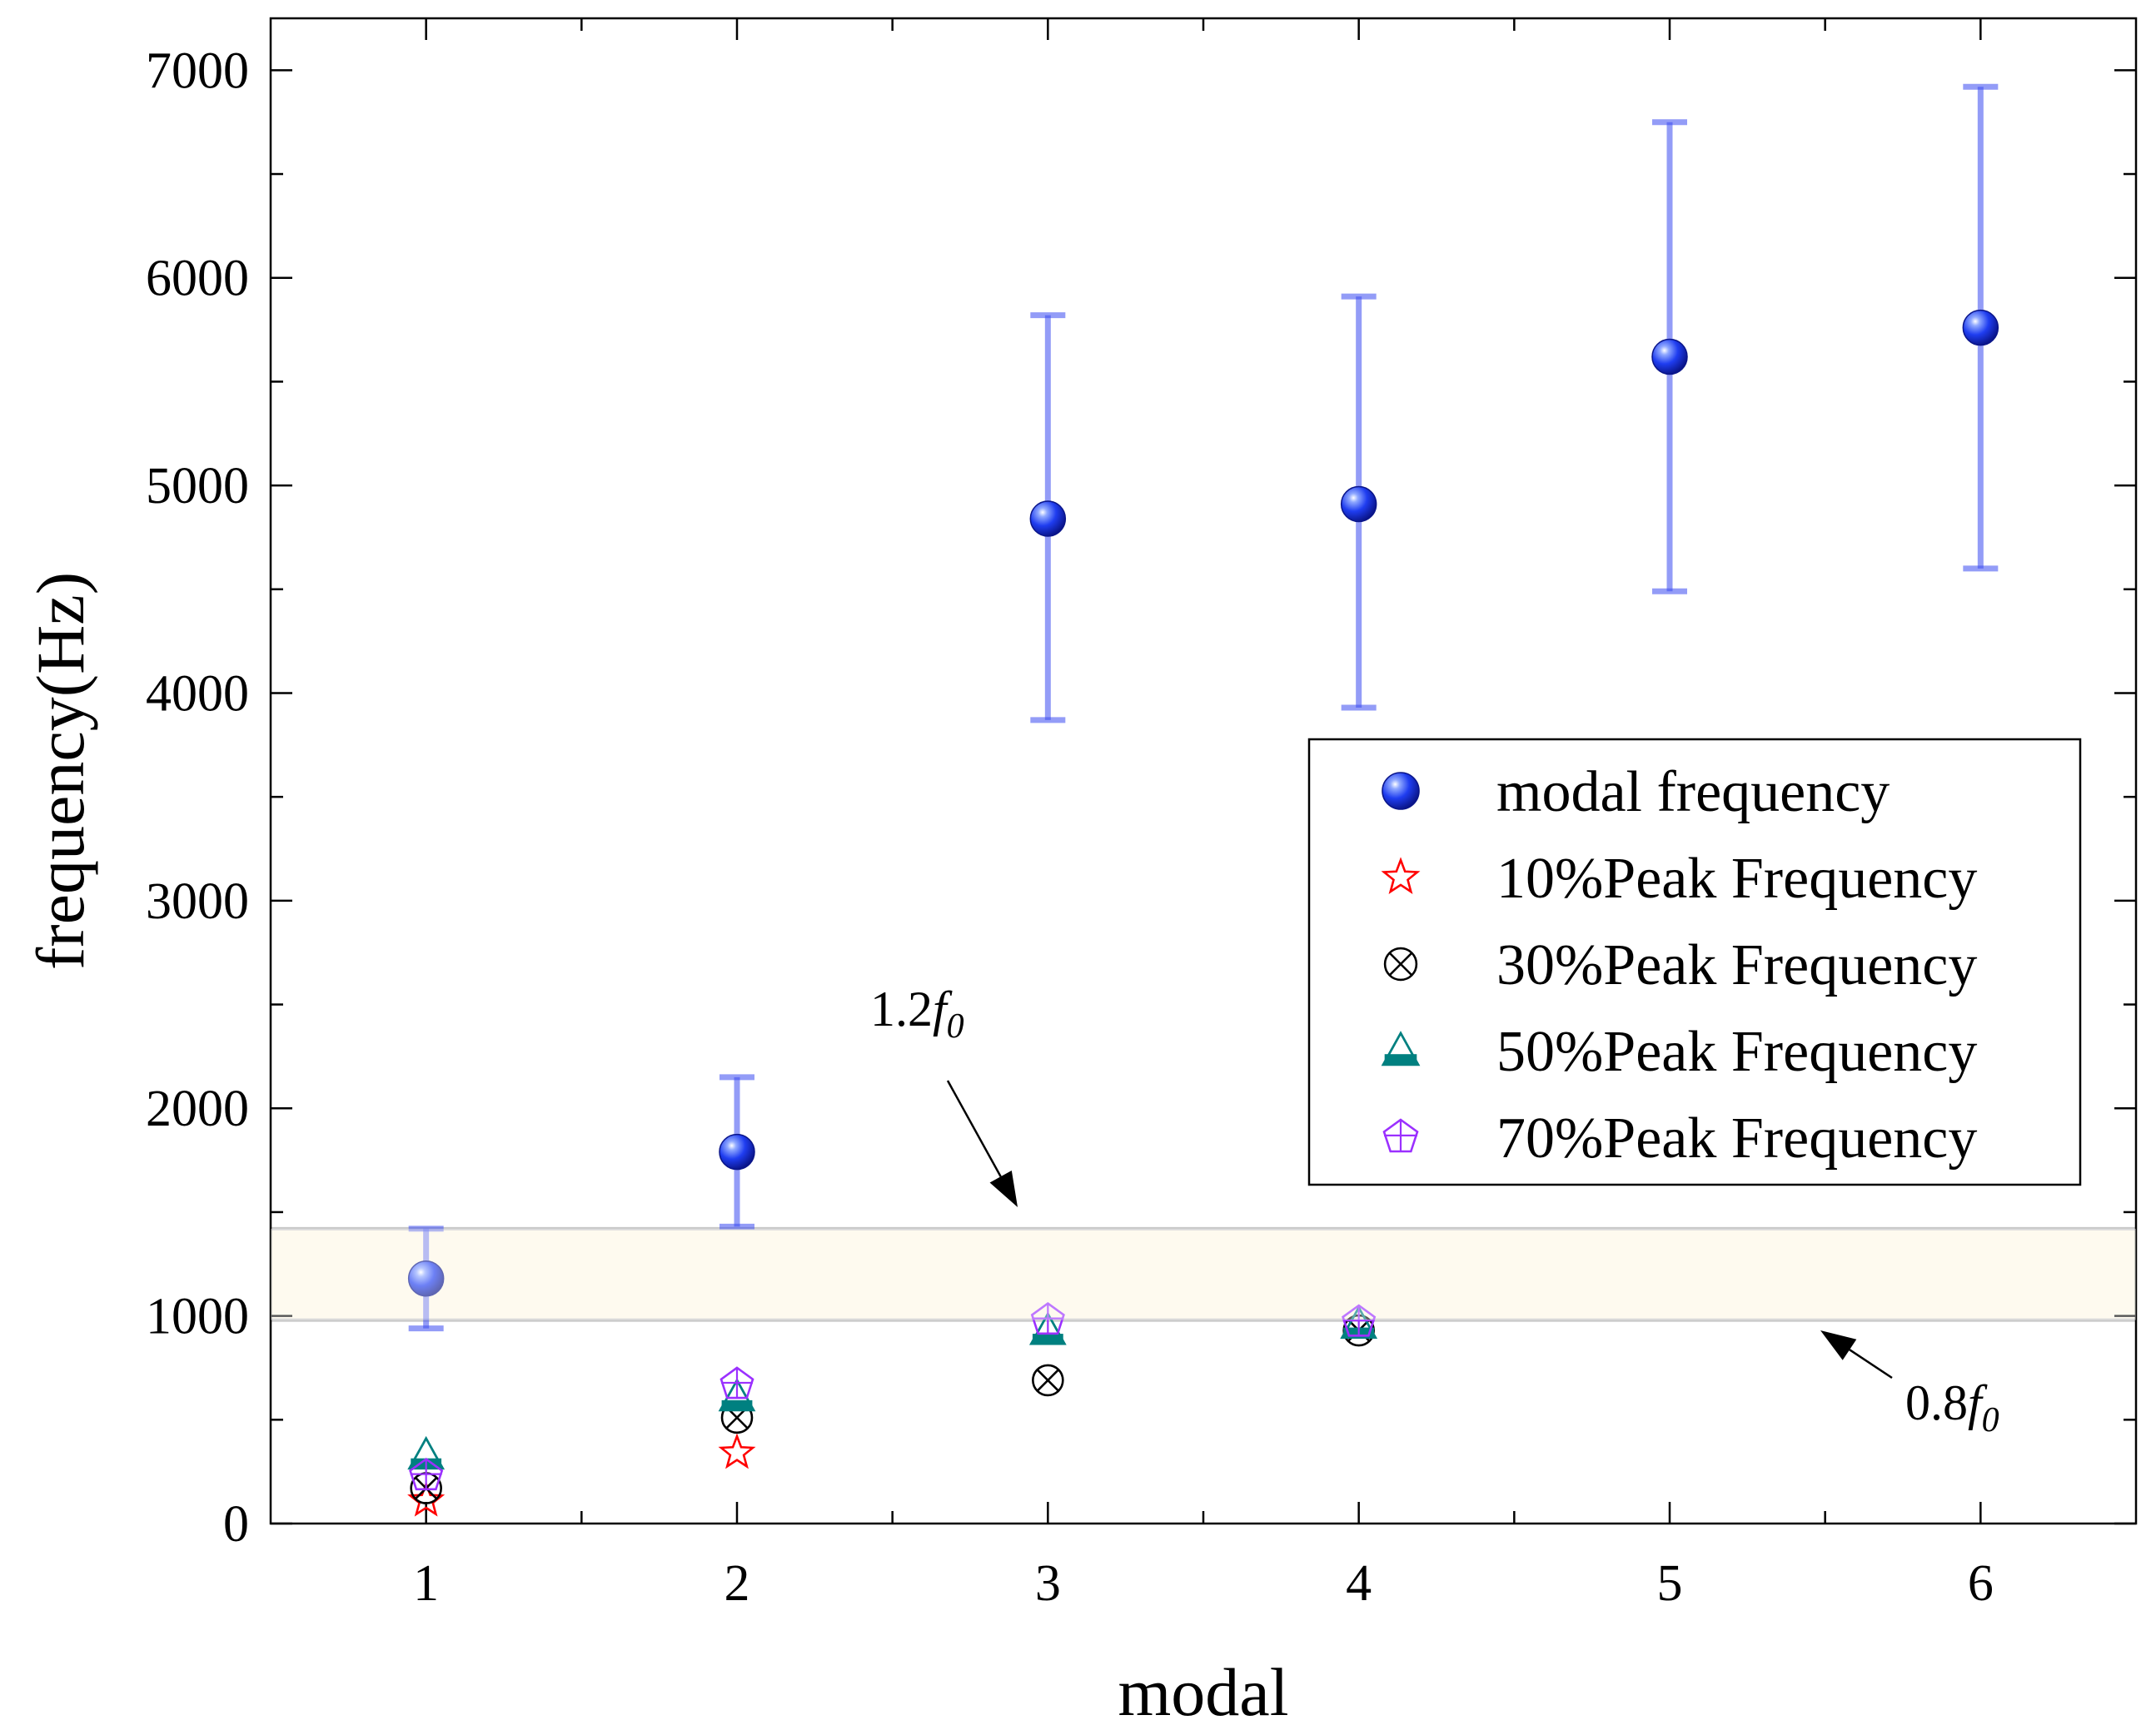  I want to click on y-tick-label: 2000, so click(197, 1109).